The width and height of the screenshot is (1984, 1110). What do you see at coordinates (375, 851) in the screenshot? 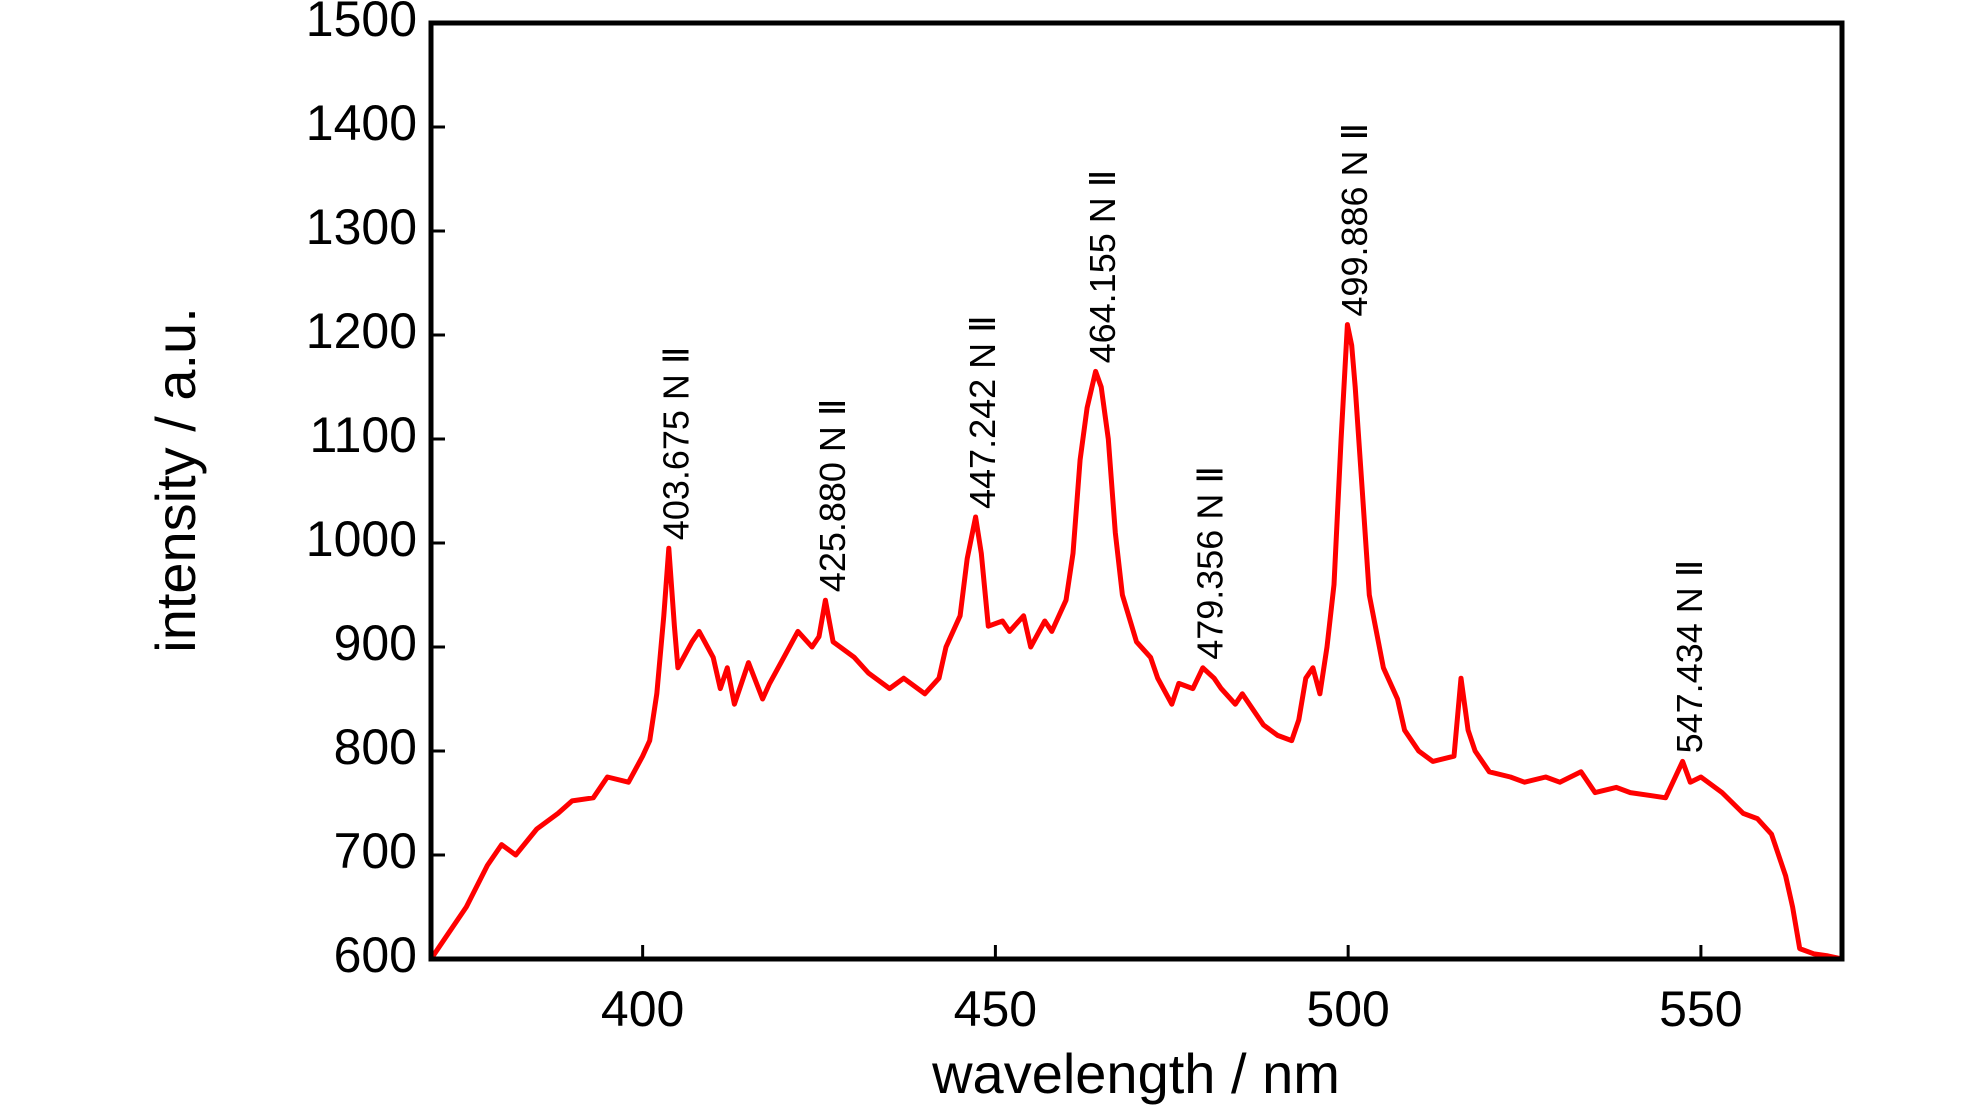
I see `y-tick-label: 700` at bounding box center [375, 851].